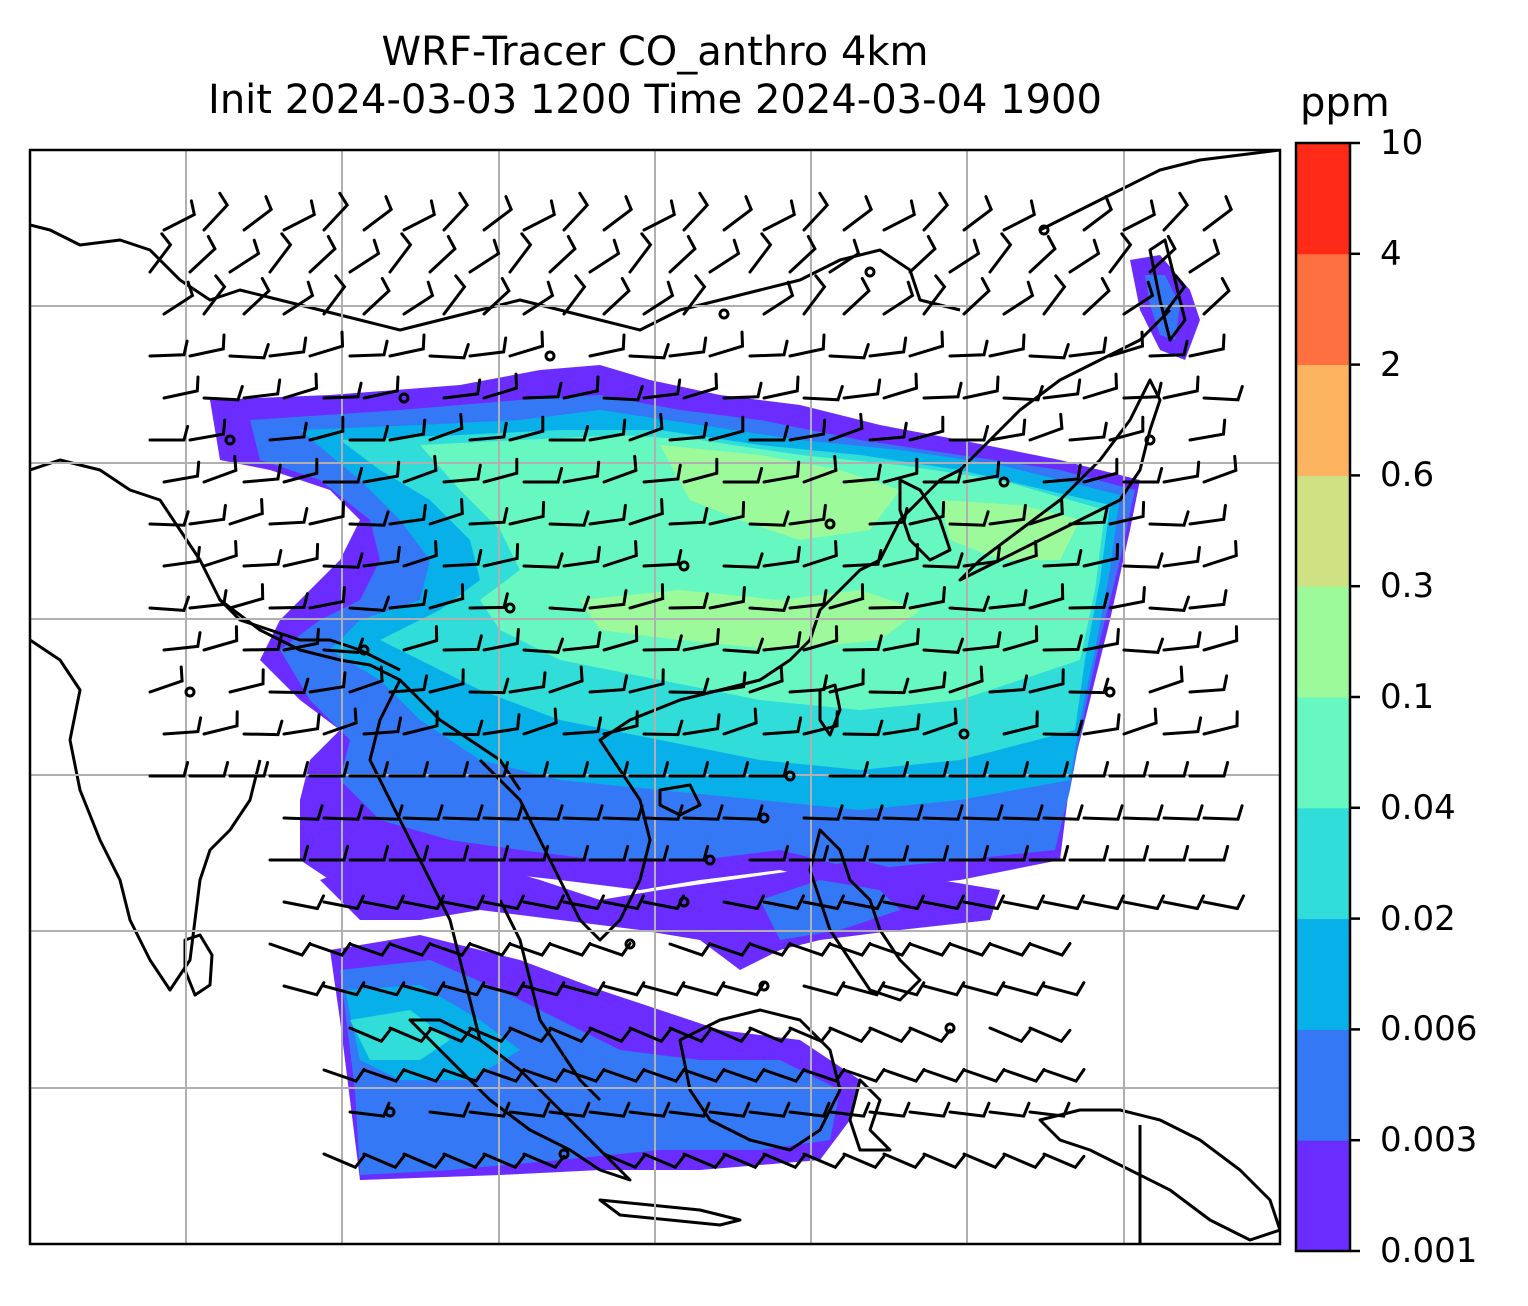 Image resolution: width=1528 pixels, height=1306 pixels. What do you see at coordinates (1323, 531) in the screenshot?
I see `colorbar-segment` at bounding box center [1323, 531].